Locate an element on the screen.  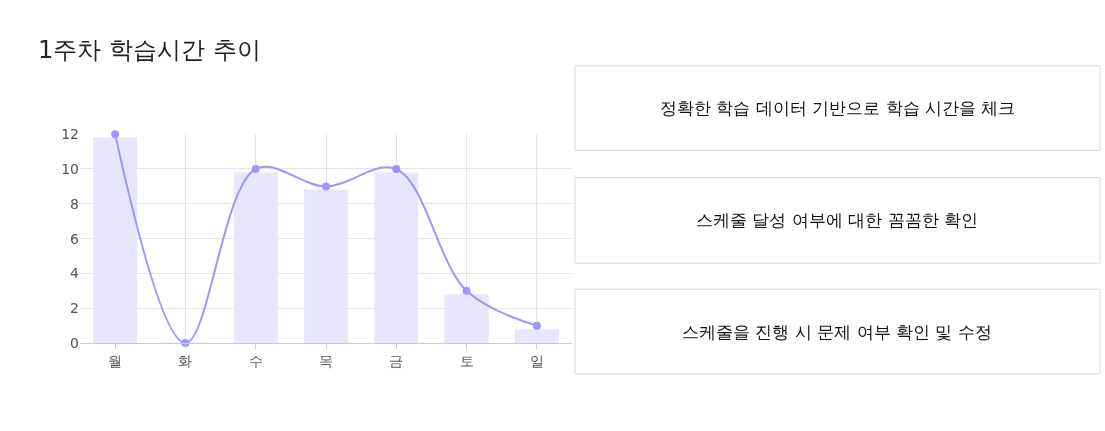
text: 스케줄 달성 여부에 대한 꼼꼼한 확인 is located at coordinates (837, 220).